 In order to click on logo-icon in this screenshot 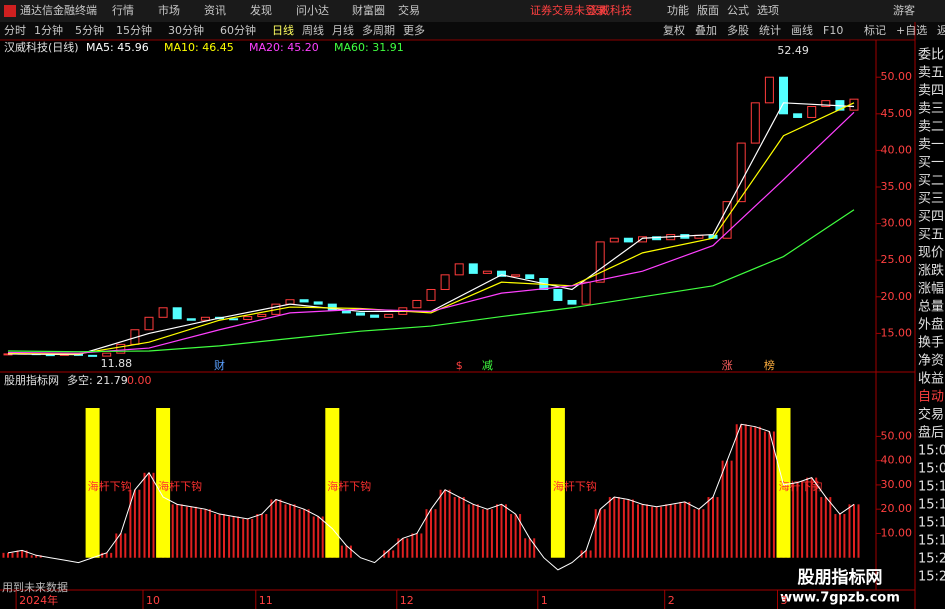, I will do `click(10, 11)`.